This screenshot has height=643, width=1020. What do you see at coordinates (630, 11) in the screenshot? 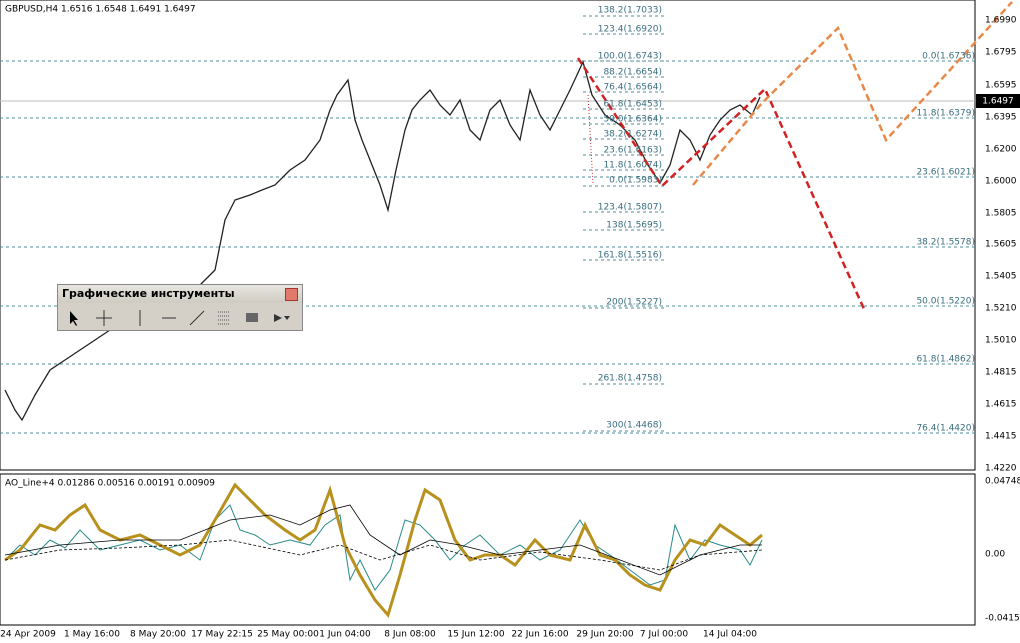
I see `fib-label: 138.2(1.7033)` at bounding box center [630, 11].